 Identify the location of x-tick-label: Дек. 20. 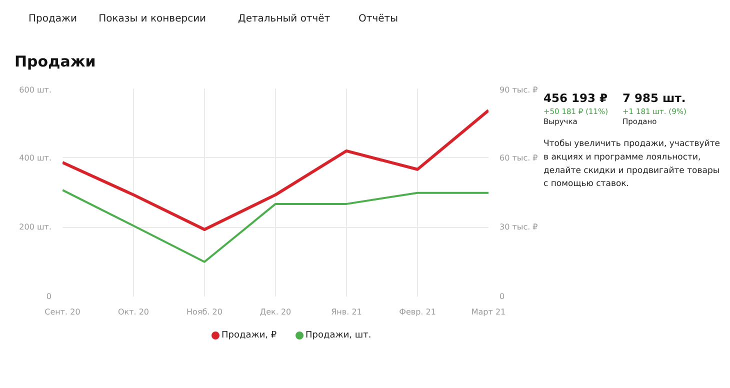
(276, 312).